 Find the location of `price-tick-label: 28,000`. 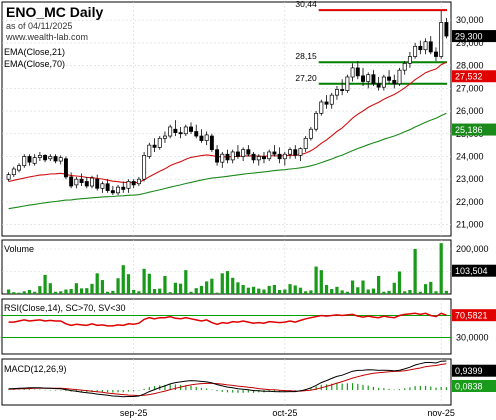

price-tick-label: 28,000 is located at coordinates (470, 66).